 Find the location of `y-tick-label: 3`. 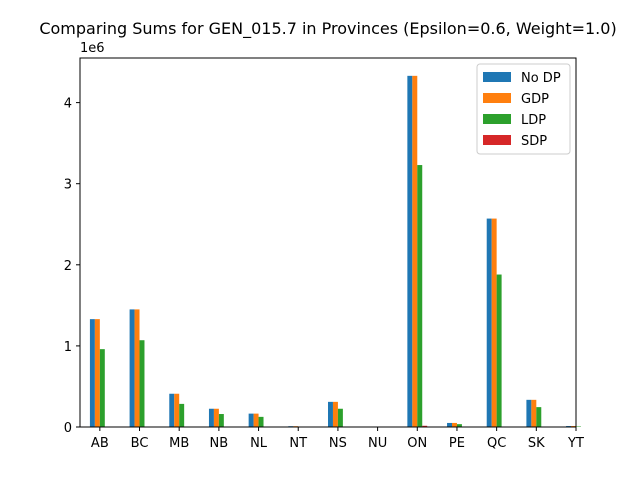

y-tick-label: 3 is located at coordinates (68, 185).